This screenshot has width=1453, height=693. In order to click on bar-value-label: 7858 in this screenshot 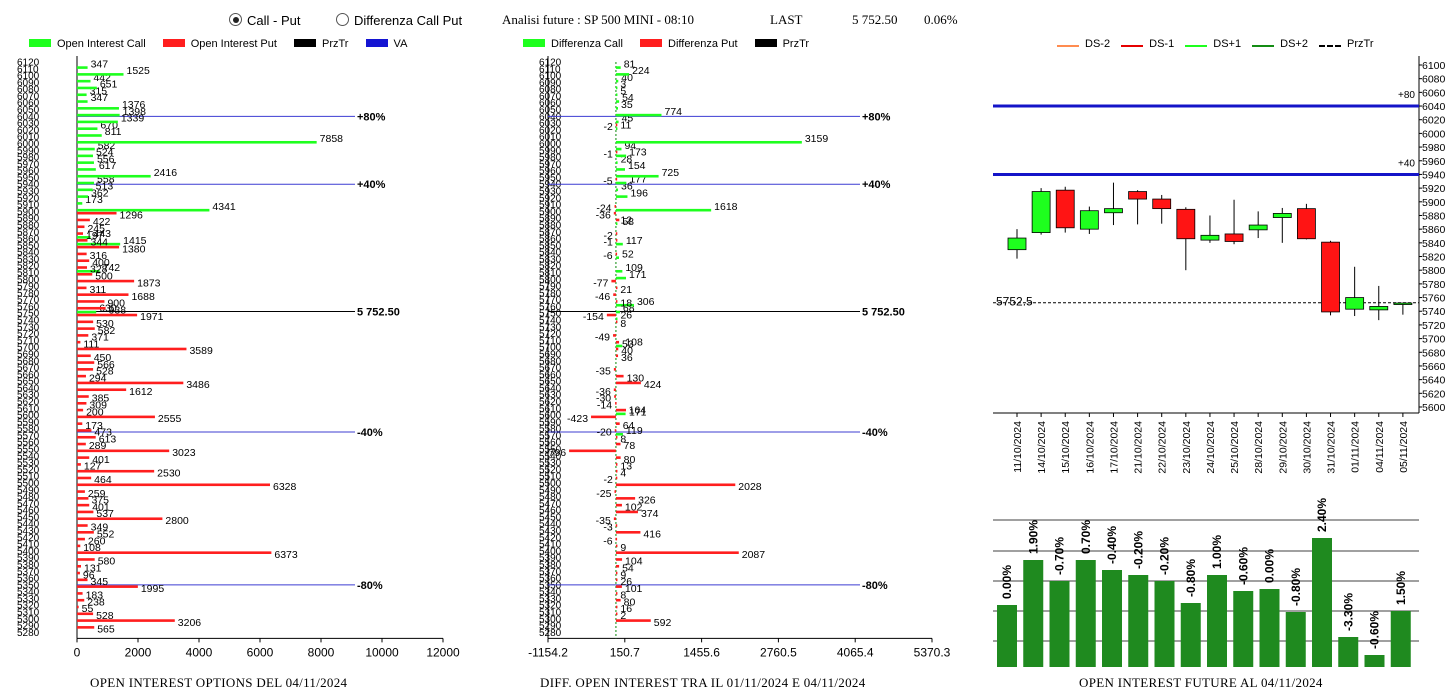, I will do `click(332, 139)`.